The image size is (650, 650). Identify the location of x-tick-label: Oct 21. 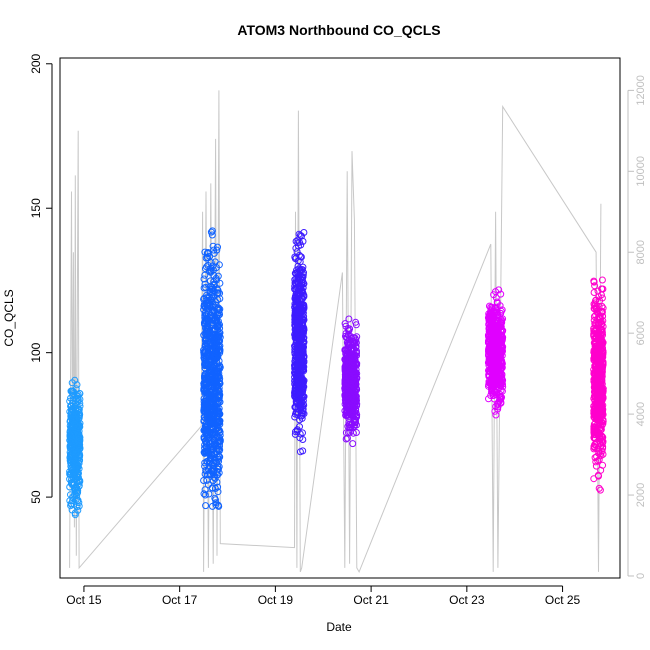
(371, 600).